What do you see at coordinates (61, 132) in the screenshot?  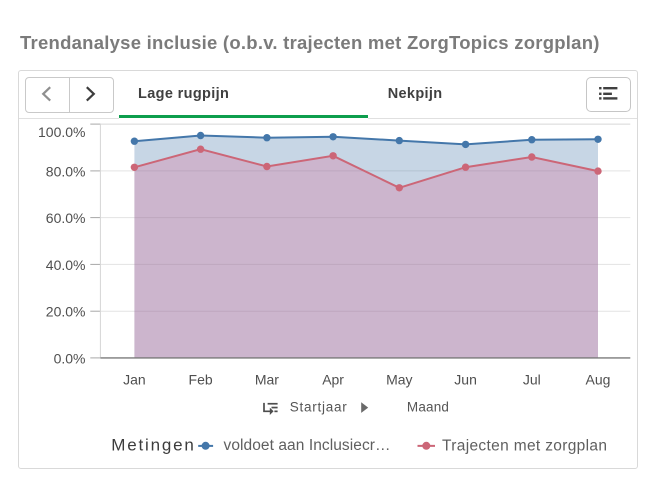 I see `svg-text: 100.0%` at bounding box center [61, 132].